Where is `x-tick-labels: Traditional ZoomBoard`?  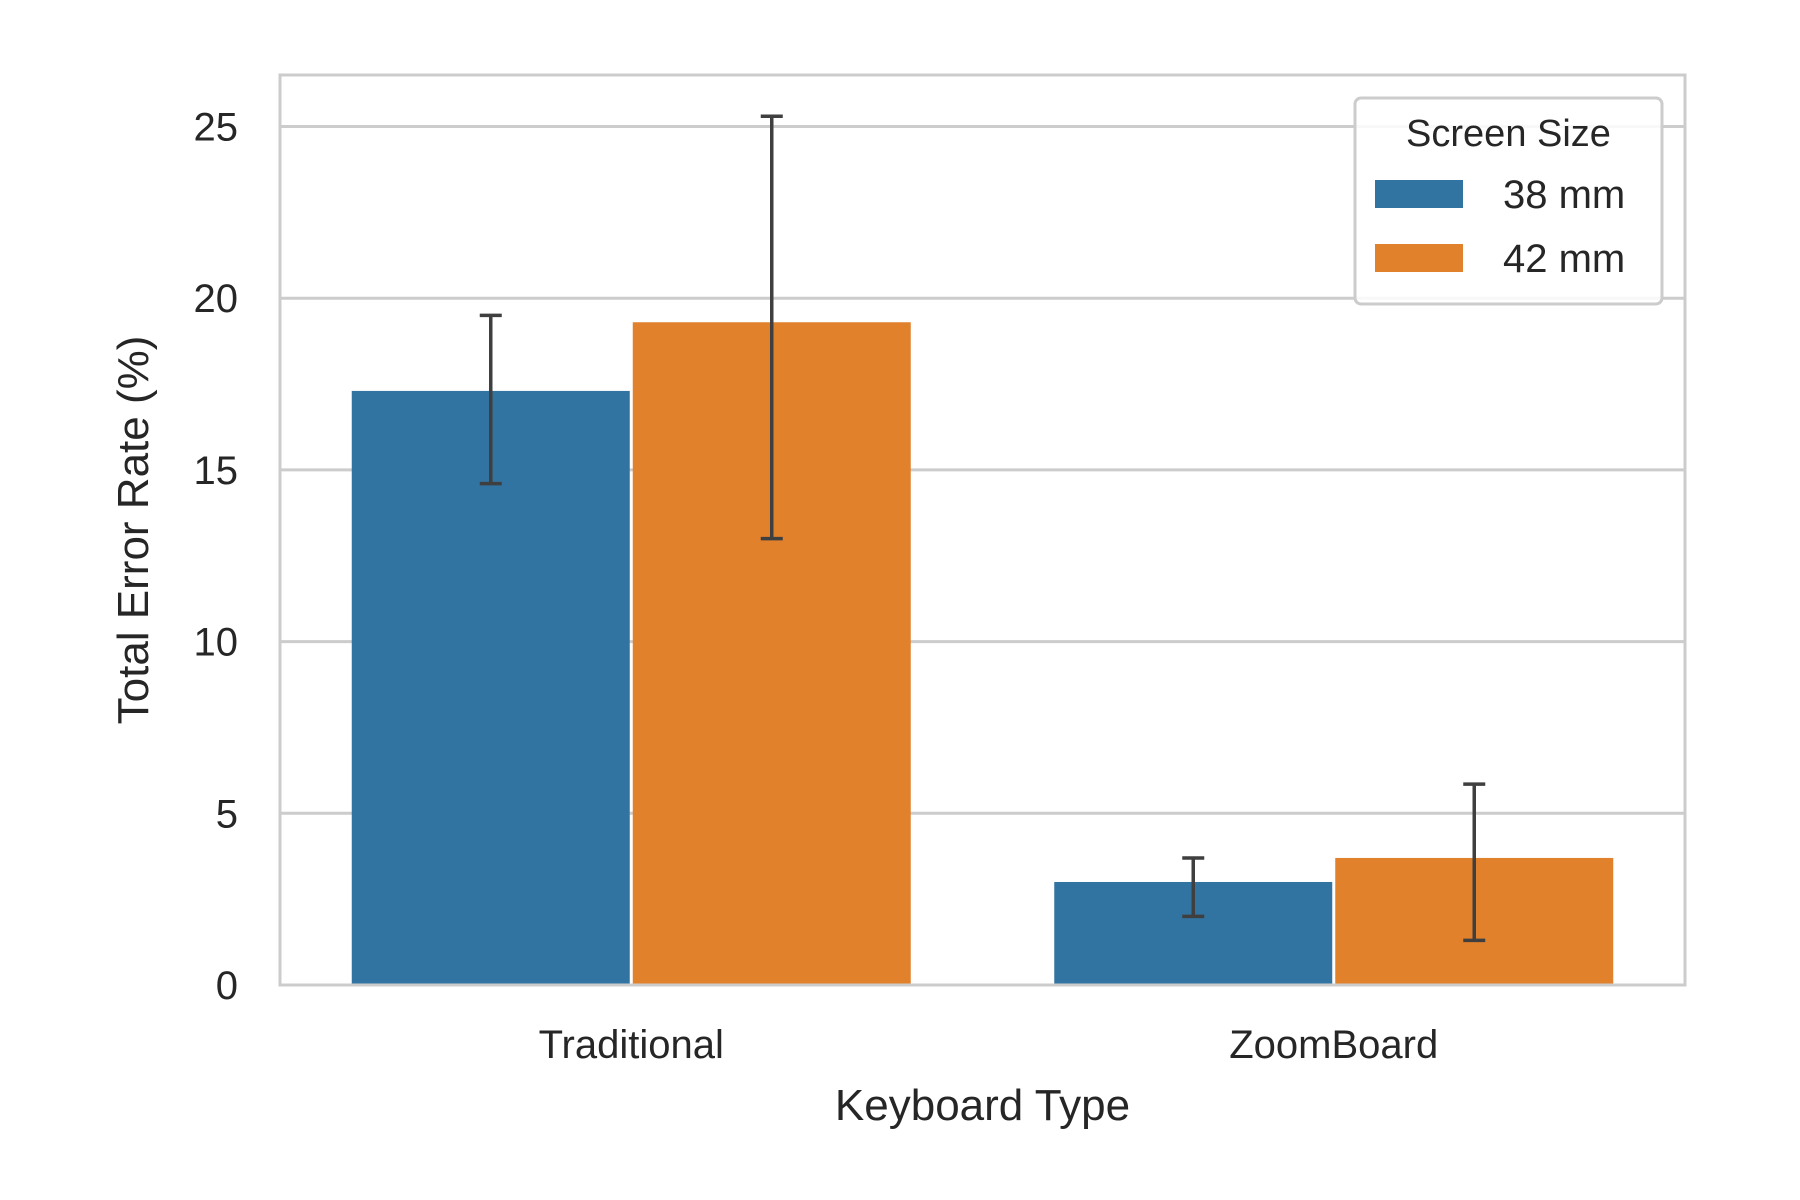 x-tick-labels: Traditional ZoomBoard is located at coordinates (989, 1045).